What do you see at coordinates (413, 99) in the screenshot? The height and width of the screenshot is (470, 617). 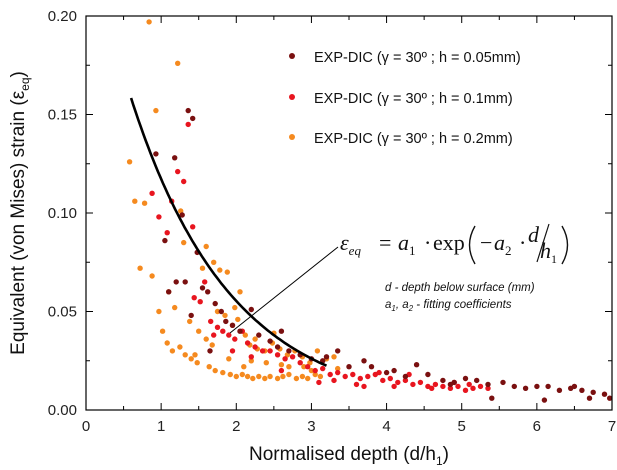 I see `legend-label-series-2: EXP-DIC (γ = 30º ; h = 0.1mm)` at bounding box center [413, 99].